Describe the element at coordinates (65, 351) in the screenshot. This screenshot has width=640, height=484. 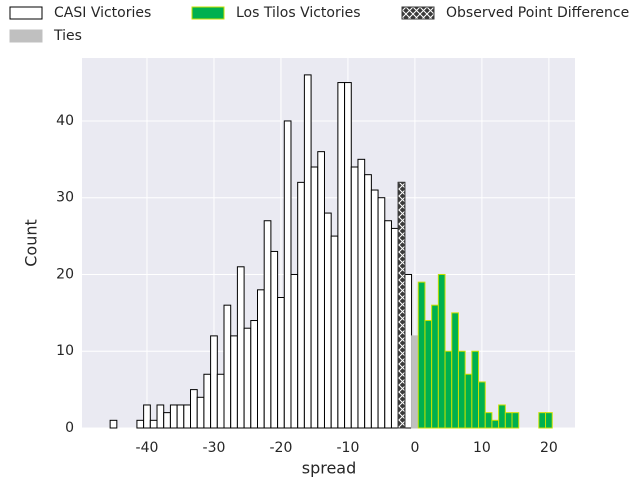
I see `y-tick-label: 10` at that location.